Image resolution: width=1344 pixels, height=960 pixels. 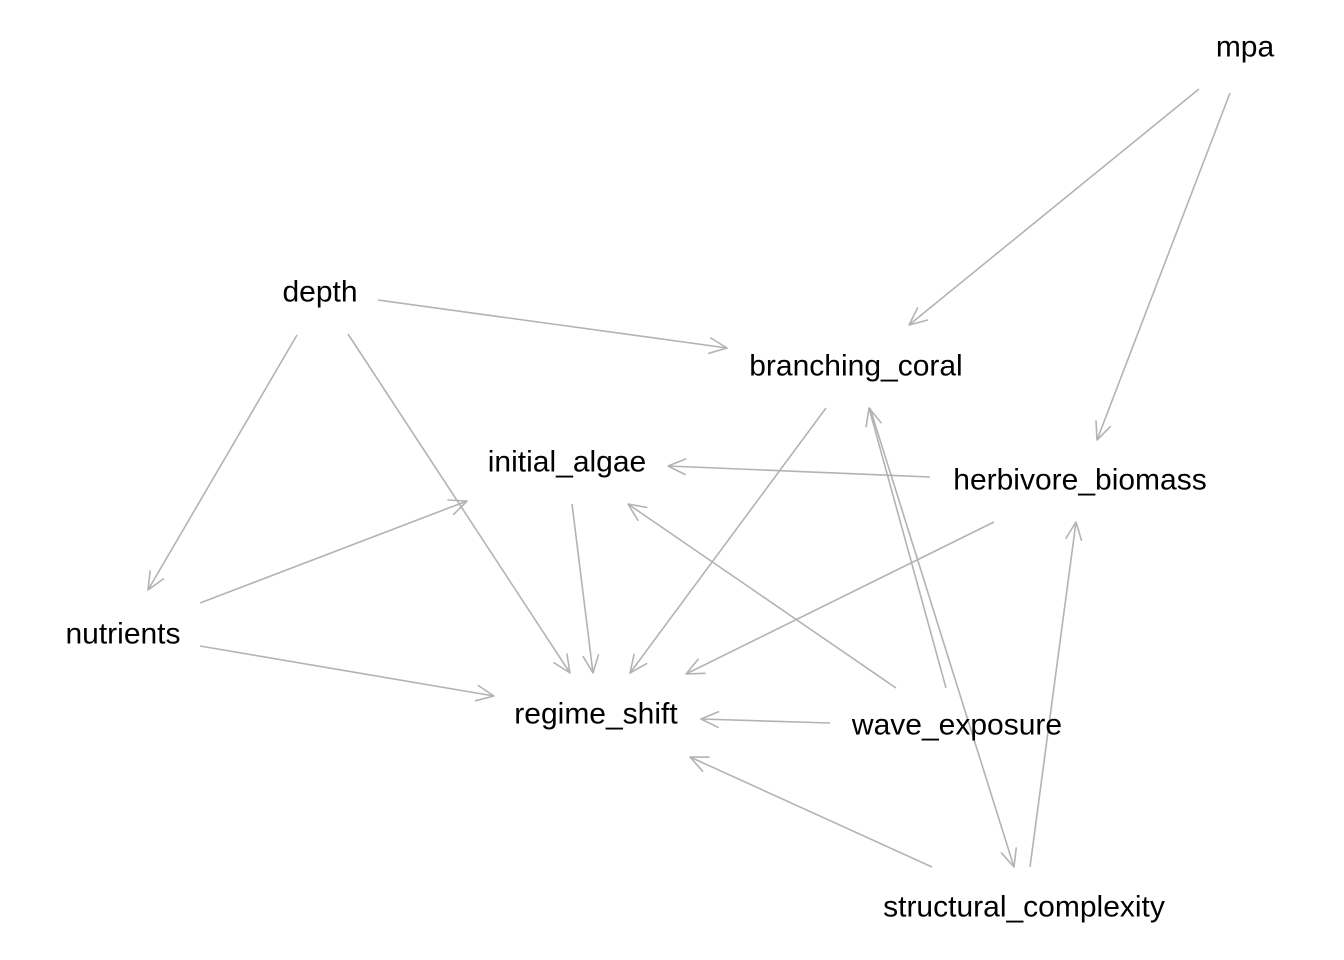 I want to click on node-herbivore-biomass: herbivore_biomass, so click(x=1079, y=480).